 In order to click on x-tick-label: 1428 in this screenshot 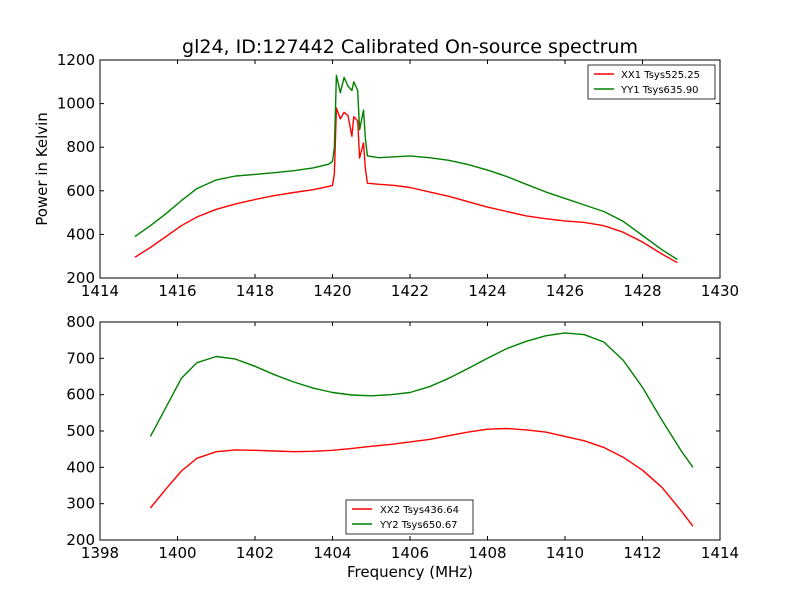, I will do `click(642, 291)`.